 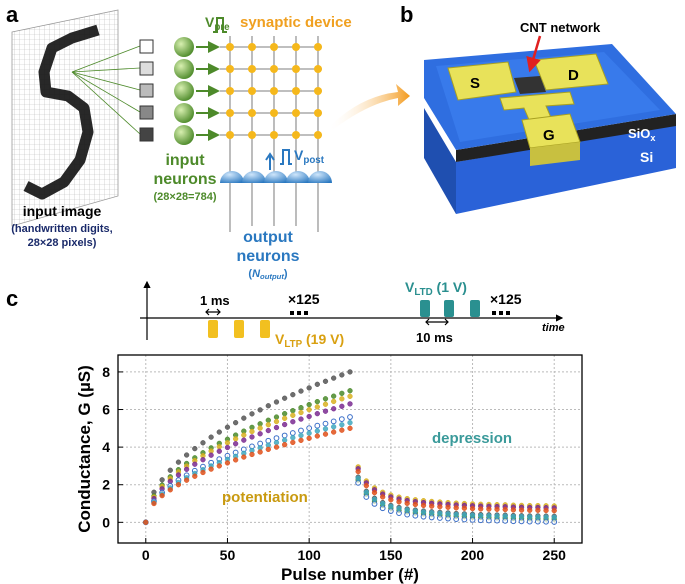 I want to click on input-image-note: (handwritten digits,, so click(x=61, y=229).